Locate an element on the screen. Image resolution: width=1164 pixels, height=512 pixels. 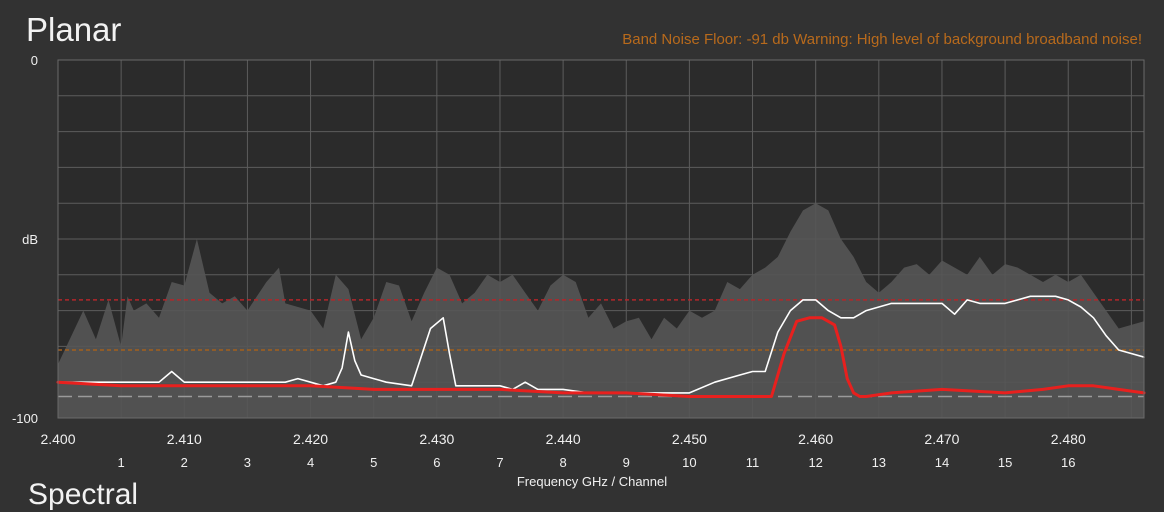
y-tick-label: -100 is located at coordinates (25, 418).